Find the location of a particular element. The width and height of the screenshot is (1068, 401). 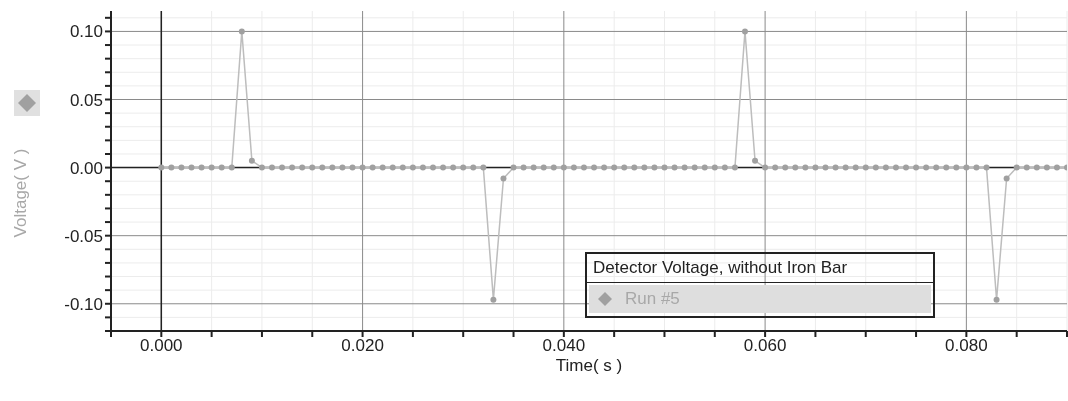

x-axis-title: Time( s ) is located at coordinates (589, 365).